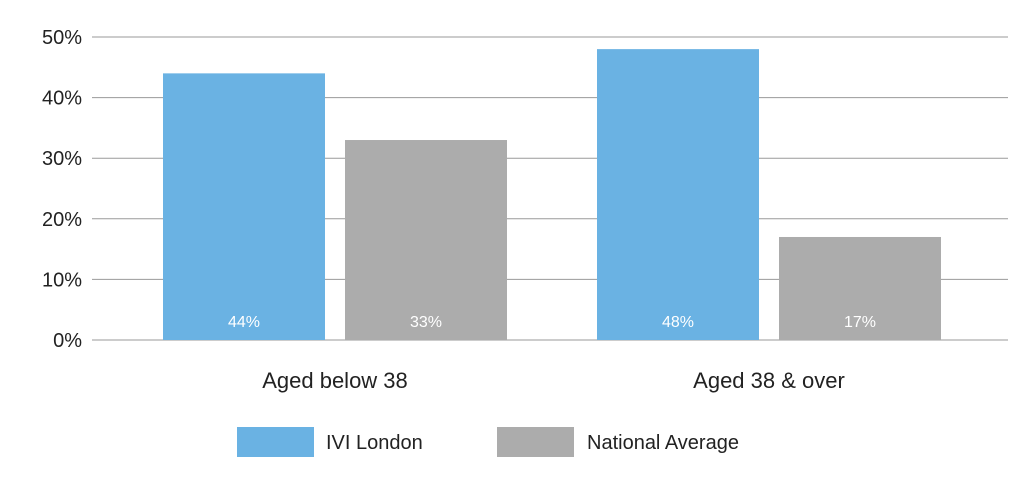  What do you see at coordinates (769, 380) in the screenshot?
I see `x-category-label: Aged 38 & over` at bounding box center [769, 380].